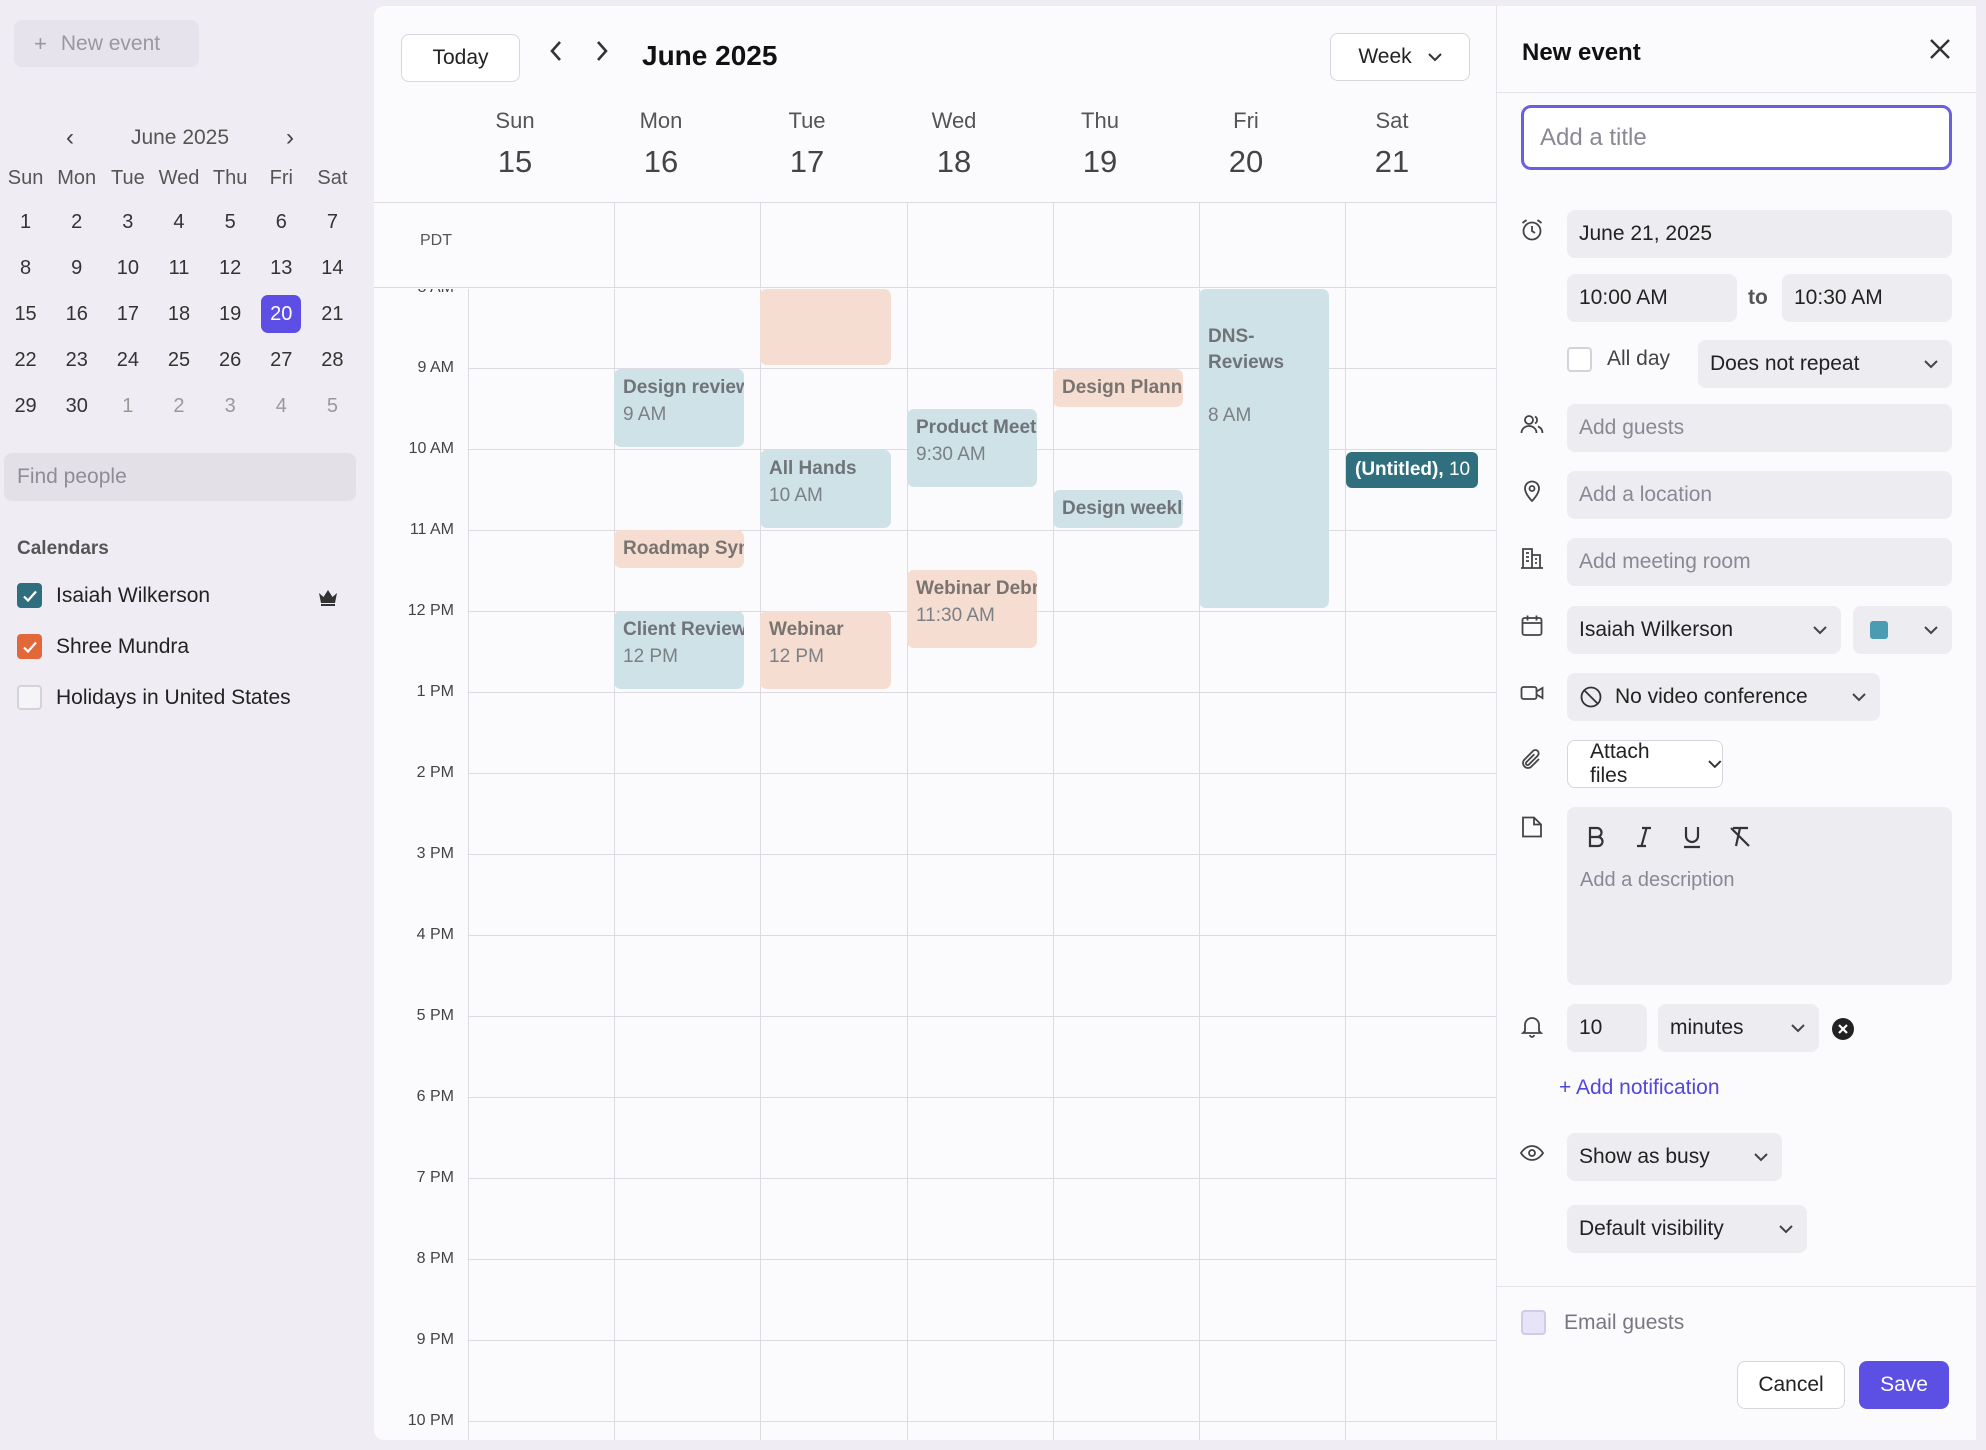 The image size is (1986, 1450). I want to click on date-field: June 21, 2025, so click(1759, 234).